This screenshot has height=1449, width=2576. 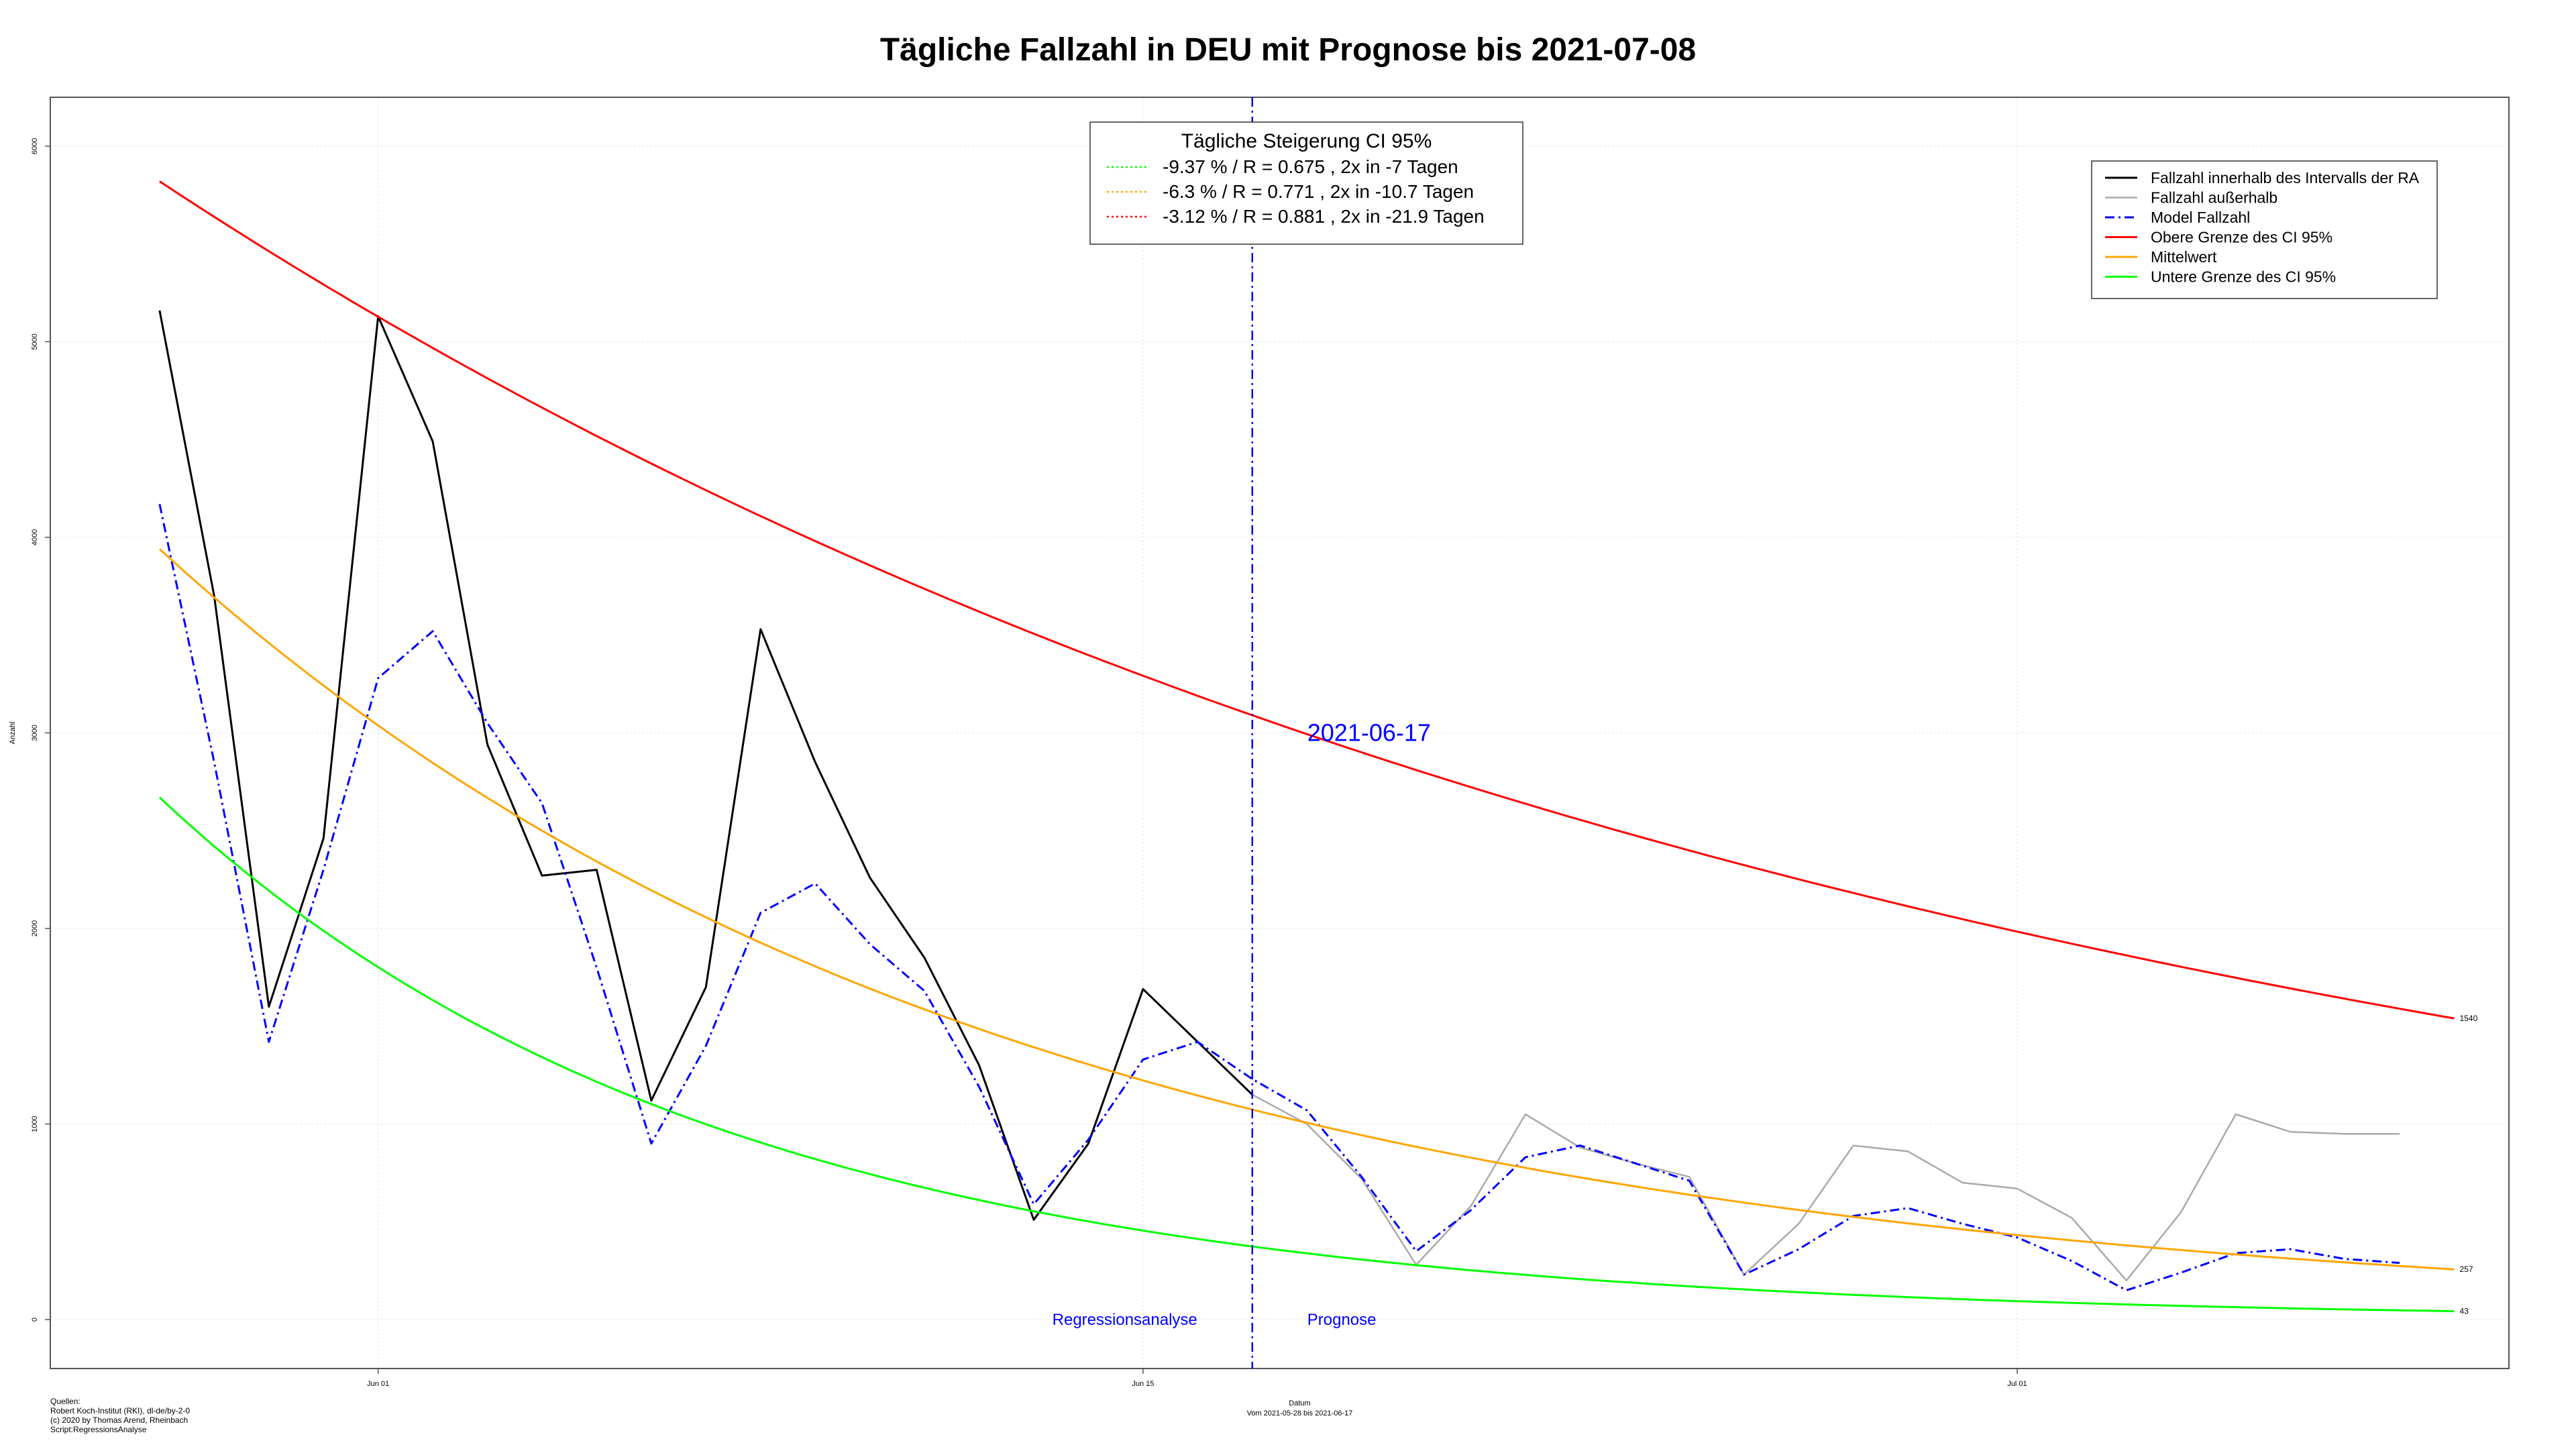 What do you see at coordinates (2214, 198) in the screenshot?
I see `legend-entry: Fallzahl außerhalb` at bounding box center [2214, 198].